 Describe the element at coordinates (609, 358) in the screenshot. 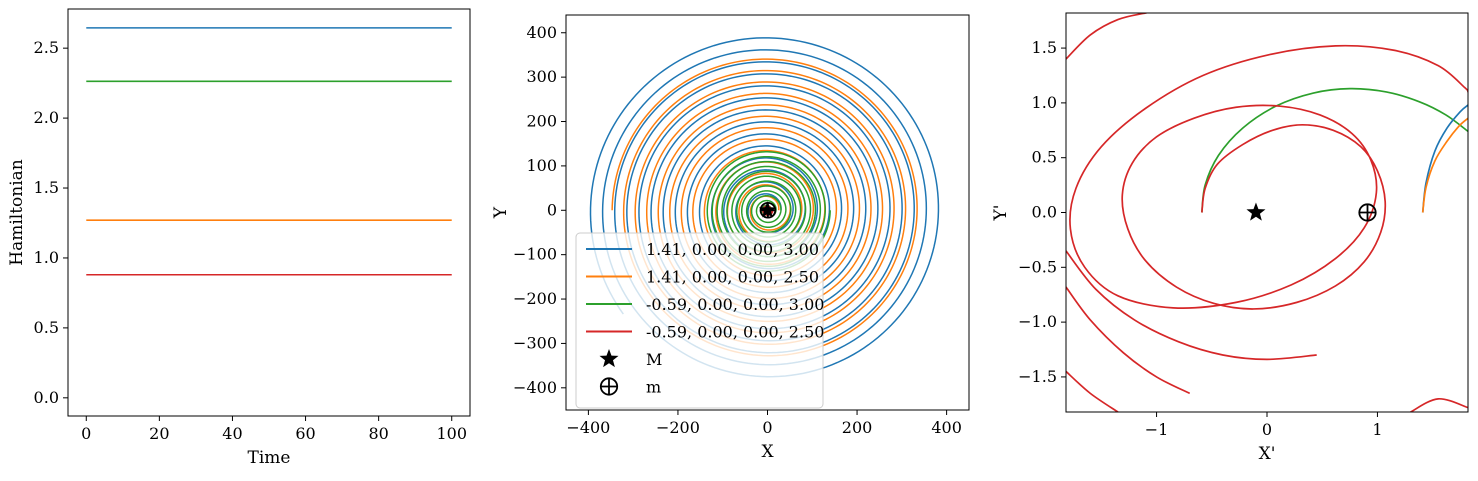

I see `legend-marker-M` at that location.